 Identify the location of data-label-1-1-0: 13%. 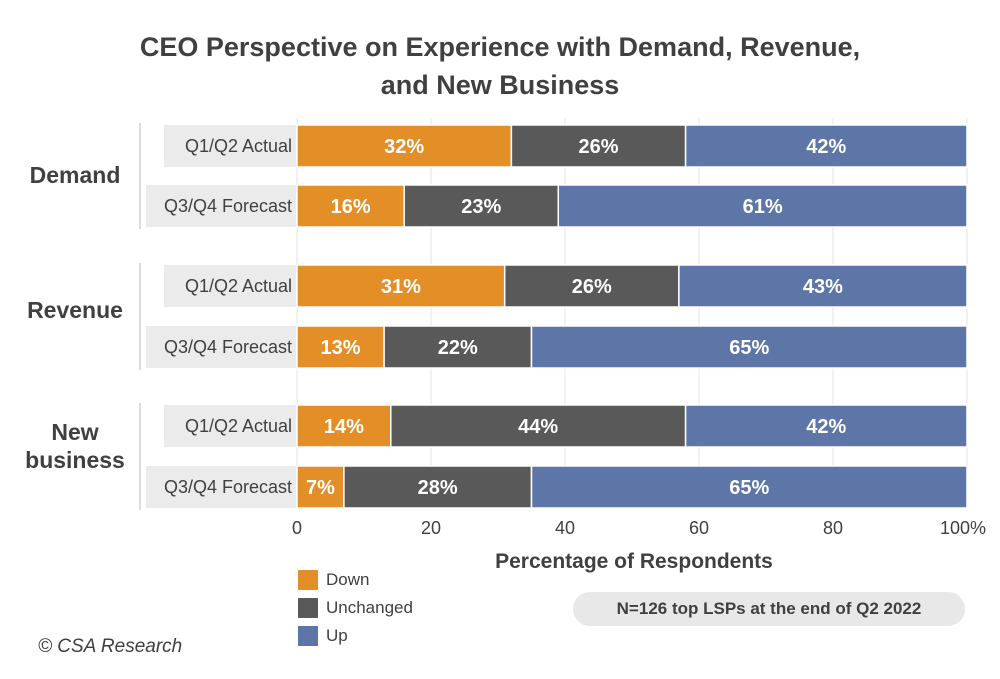
(341, 348).